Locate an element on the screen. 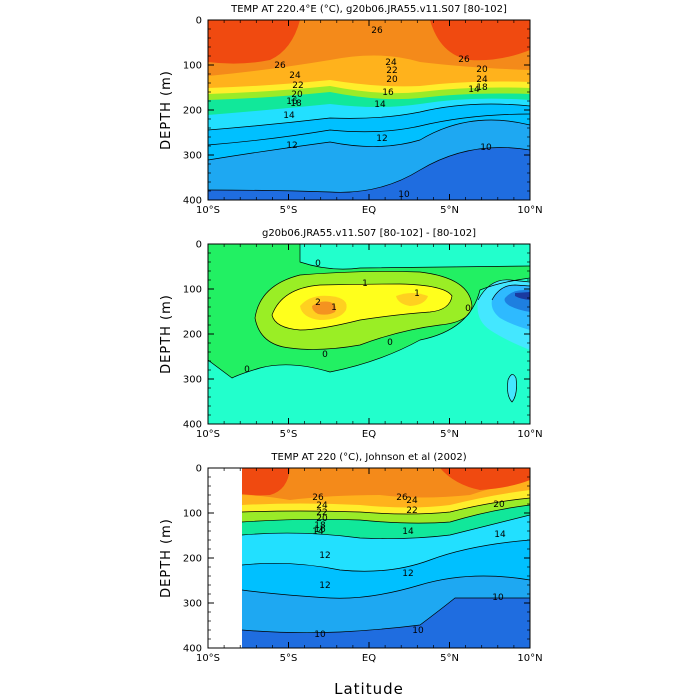 This screenshot has height=700, width=700. panel-3-ylabel: DEPTH (m) is located at coordinates (166, 558).